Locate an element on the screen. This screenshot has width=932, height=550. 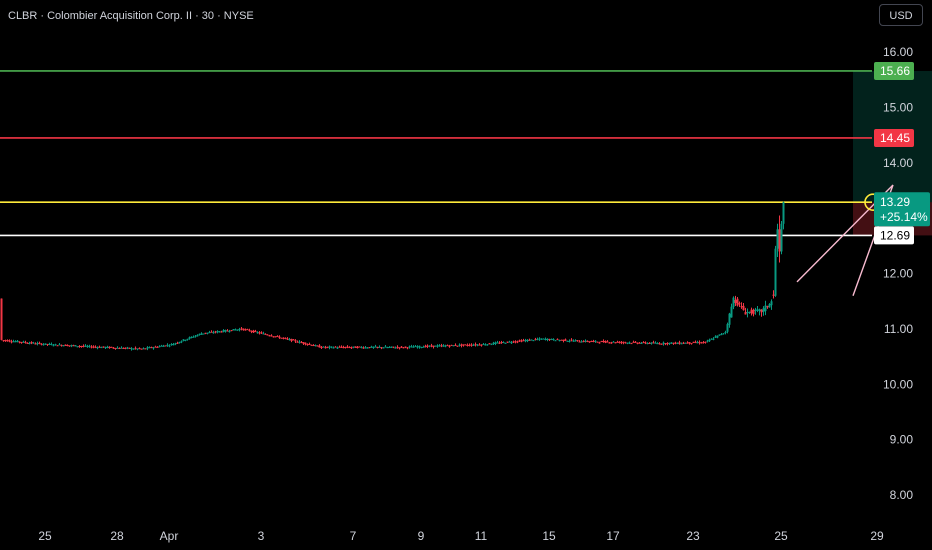
y-tick-label: 16.00 is located at coordinates (898, 52).